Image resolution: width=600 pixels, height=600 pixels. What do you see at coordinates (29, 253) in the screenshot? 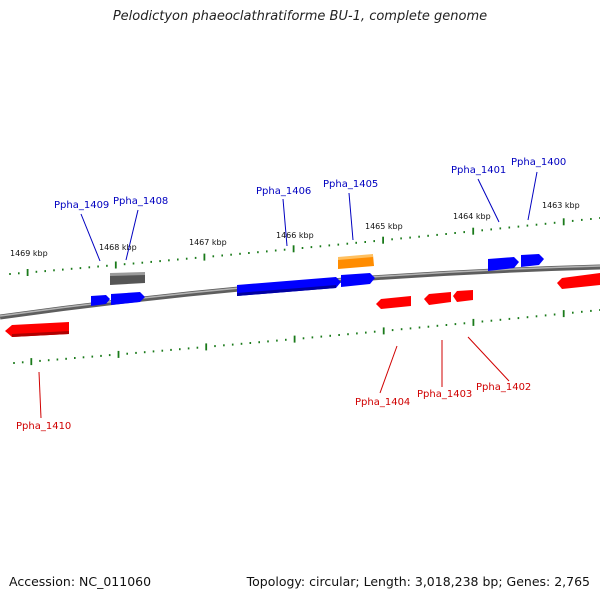
I see `scale-label-1469: 1469 kbp` at bounding box center [29, 253].